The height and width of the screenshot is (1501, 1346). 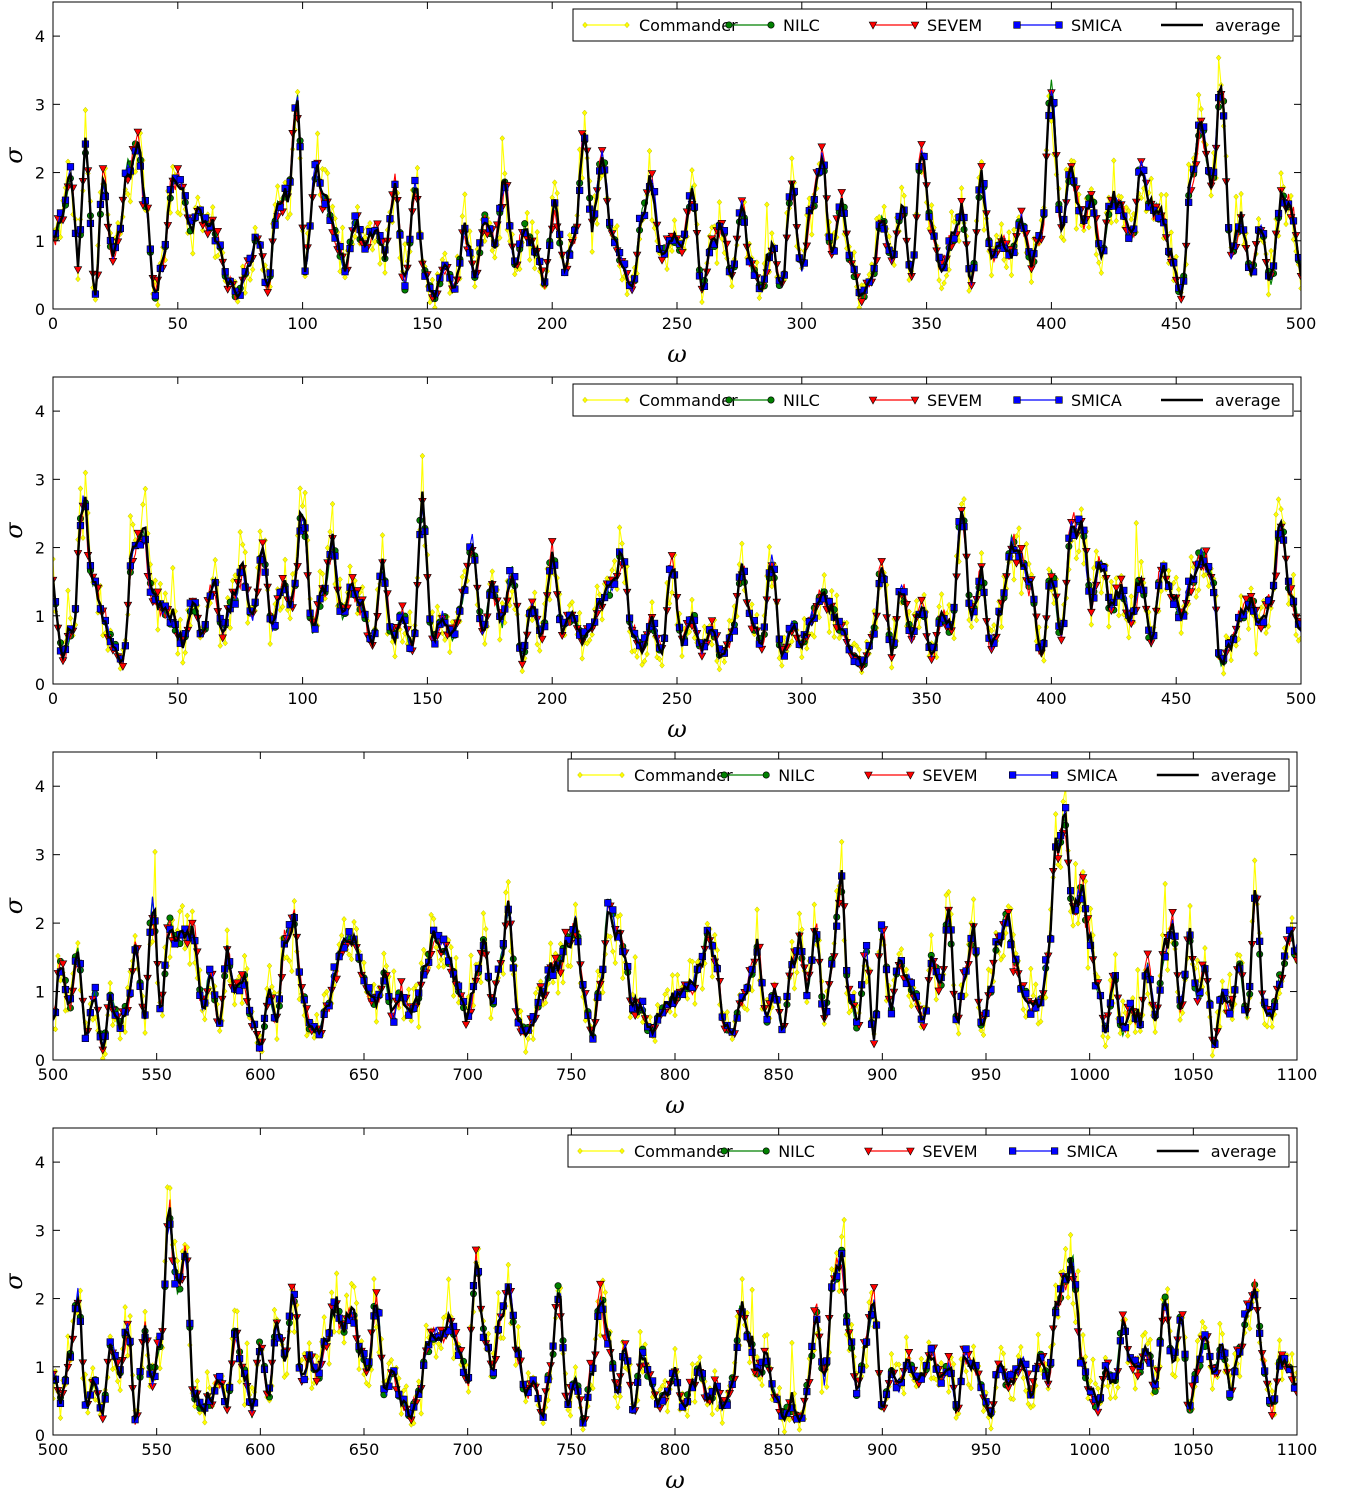 What do you see at coordinates (882, 1074) in the screenshot?
I see `x-tick-label: 900` at bounding box center [882, 1074].